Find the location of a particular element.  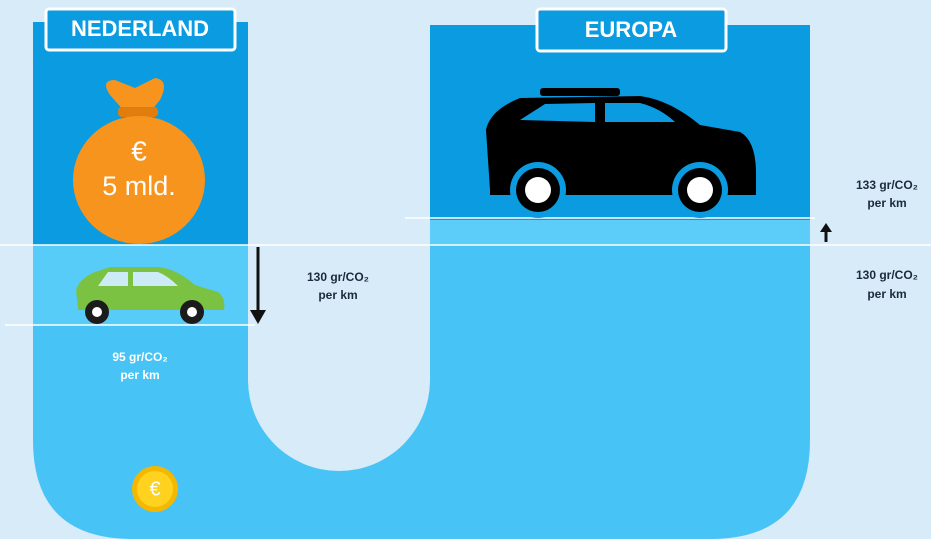

down-arrow is located at coordinates (258, 285).